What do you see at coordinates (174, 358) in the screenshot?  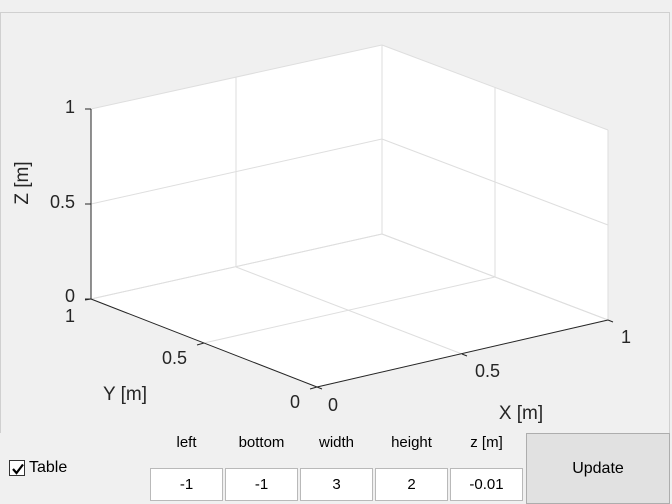 I see `y-tick-label: 0.5` at bounding box center [174, 358].